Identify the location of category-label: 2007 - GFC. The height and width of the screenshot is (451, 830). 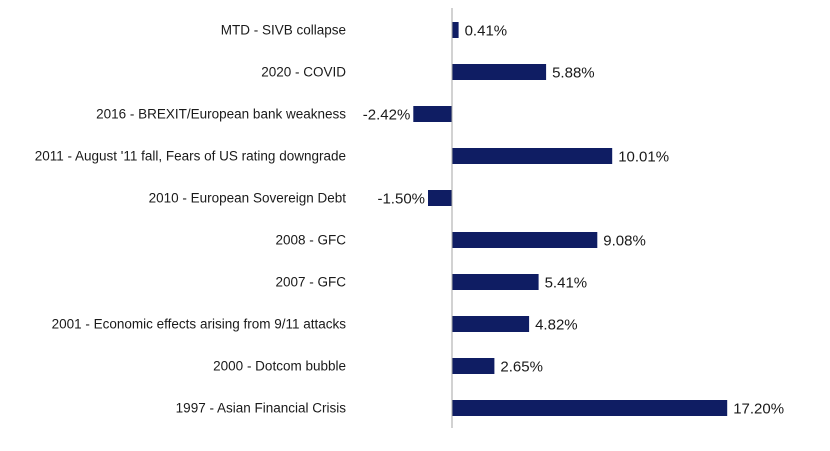
(310, 282).